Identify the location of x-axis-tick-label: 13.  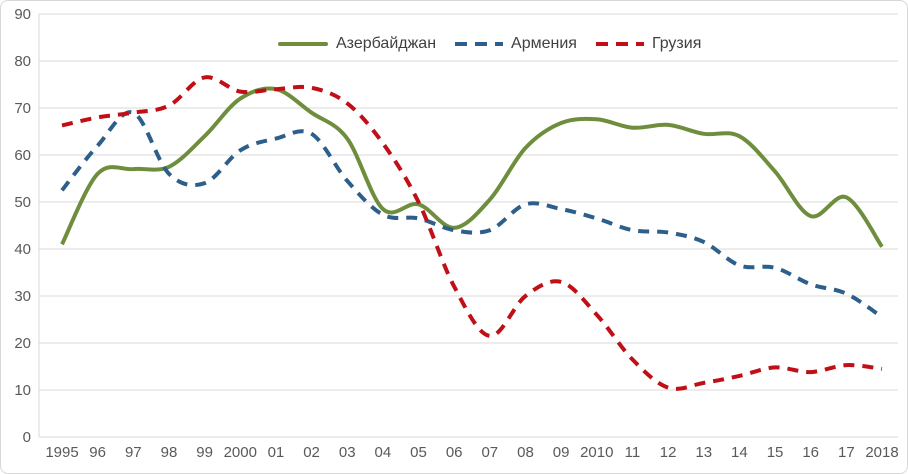
(703, 452).